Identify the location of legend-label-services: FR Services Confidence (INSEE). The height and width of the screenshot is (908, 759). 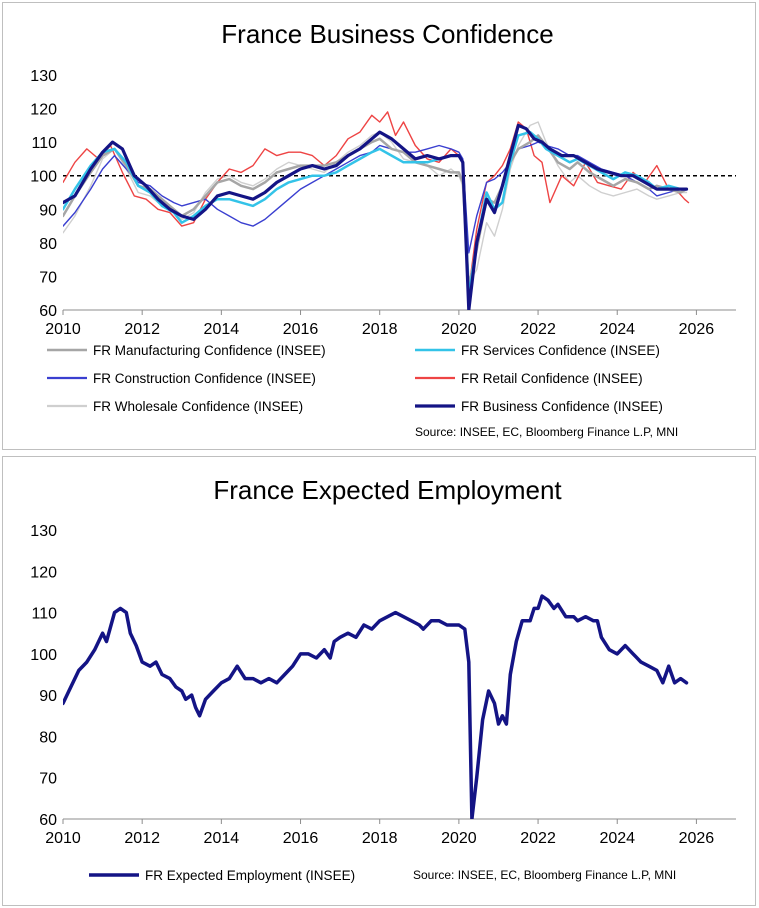
(560, 350).